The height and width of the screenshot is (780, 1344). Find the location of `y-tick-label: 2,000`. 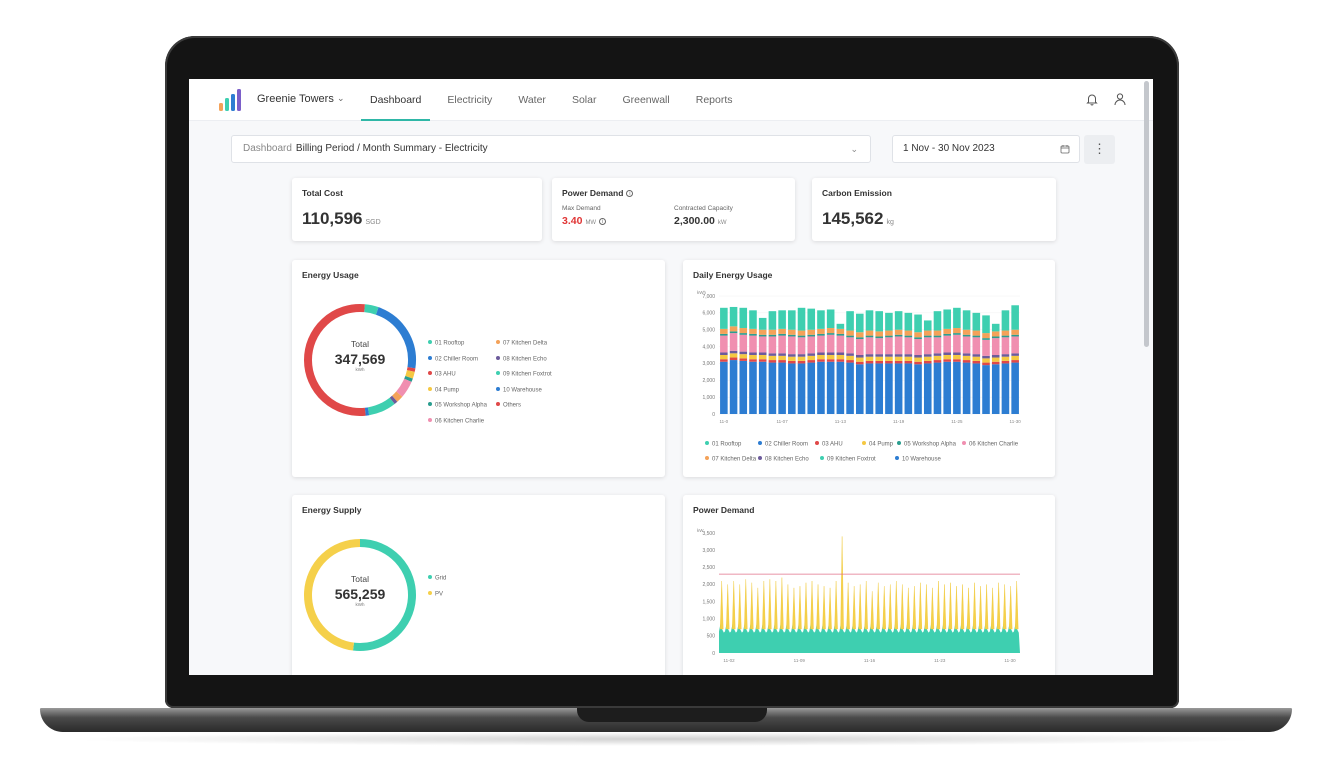

y-tick-label: 2,000 is located at coordinates (708, 381).